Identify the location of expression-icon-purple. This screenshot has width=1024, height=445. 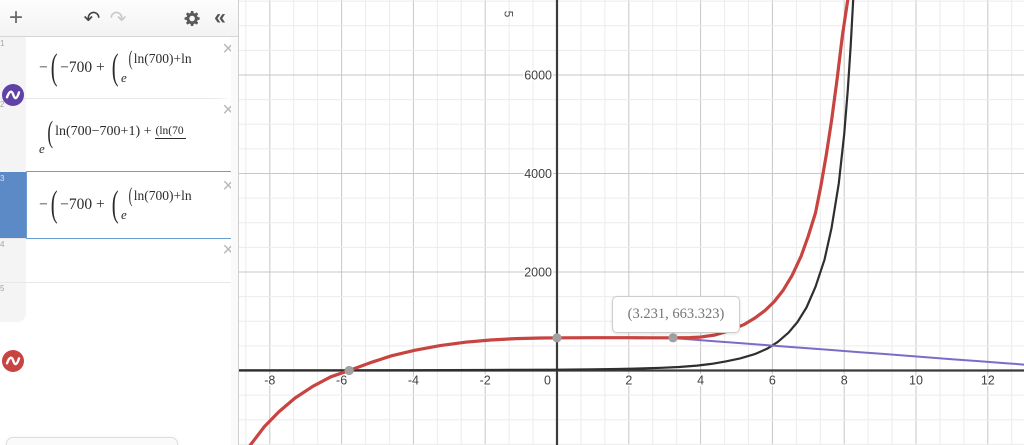
(13, 95).